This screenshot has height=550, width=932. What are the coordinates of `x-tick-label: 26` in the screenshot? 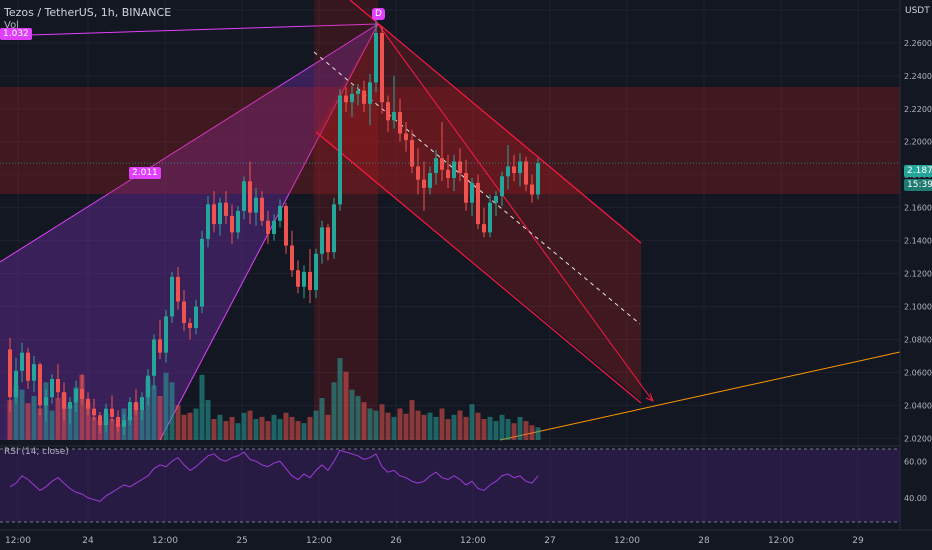 It's located at (396, 541).